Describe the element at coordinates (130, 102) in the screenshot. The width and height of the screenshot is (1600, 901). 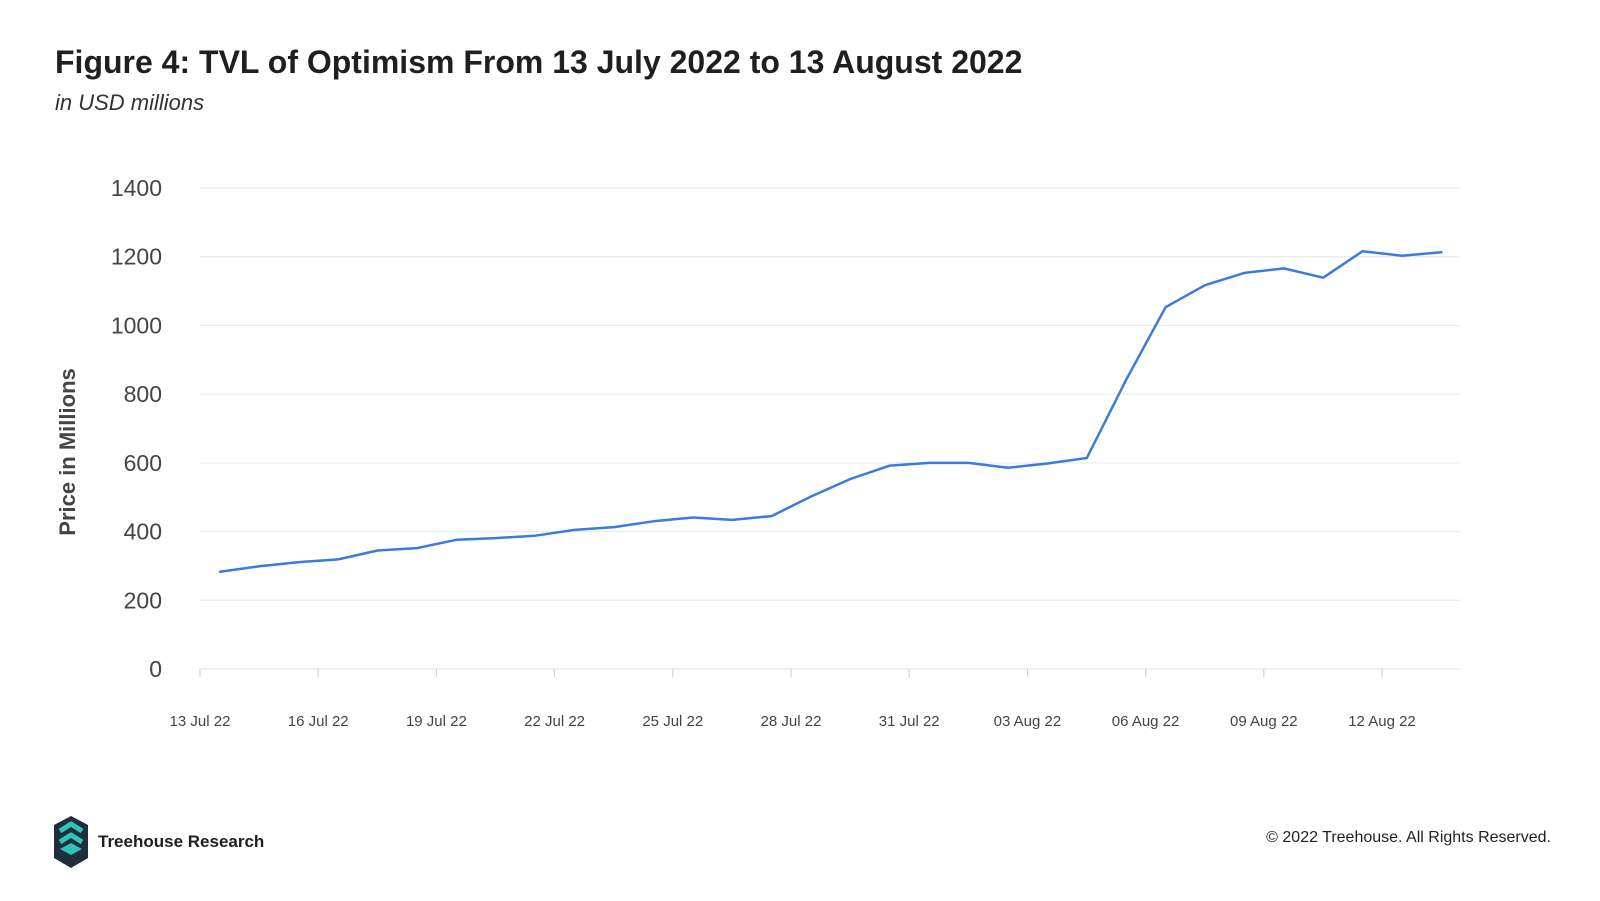
I see `chart-subtitle: in USD millions` at that location.